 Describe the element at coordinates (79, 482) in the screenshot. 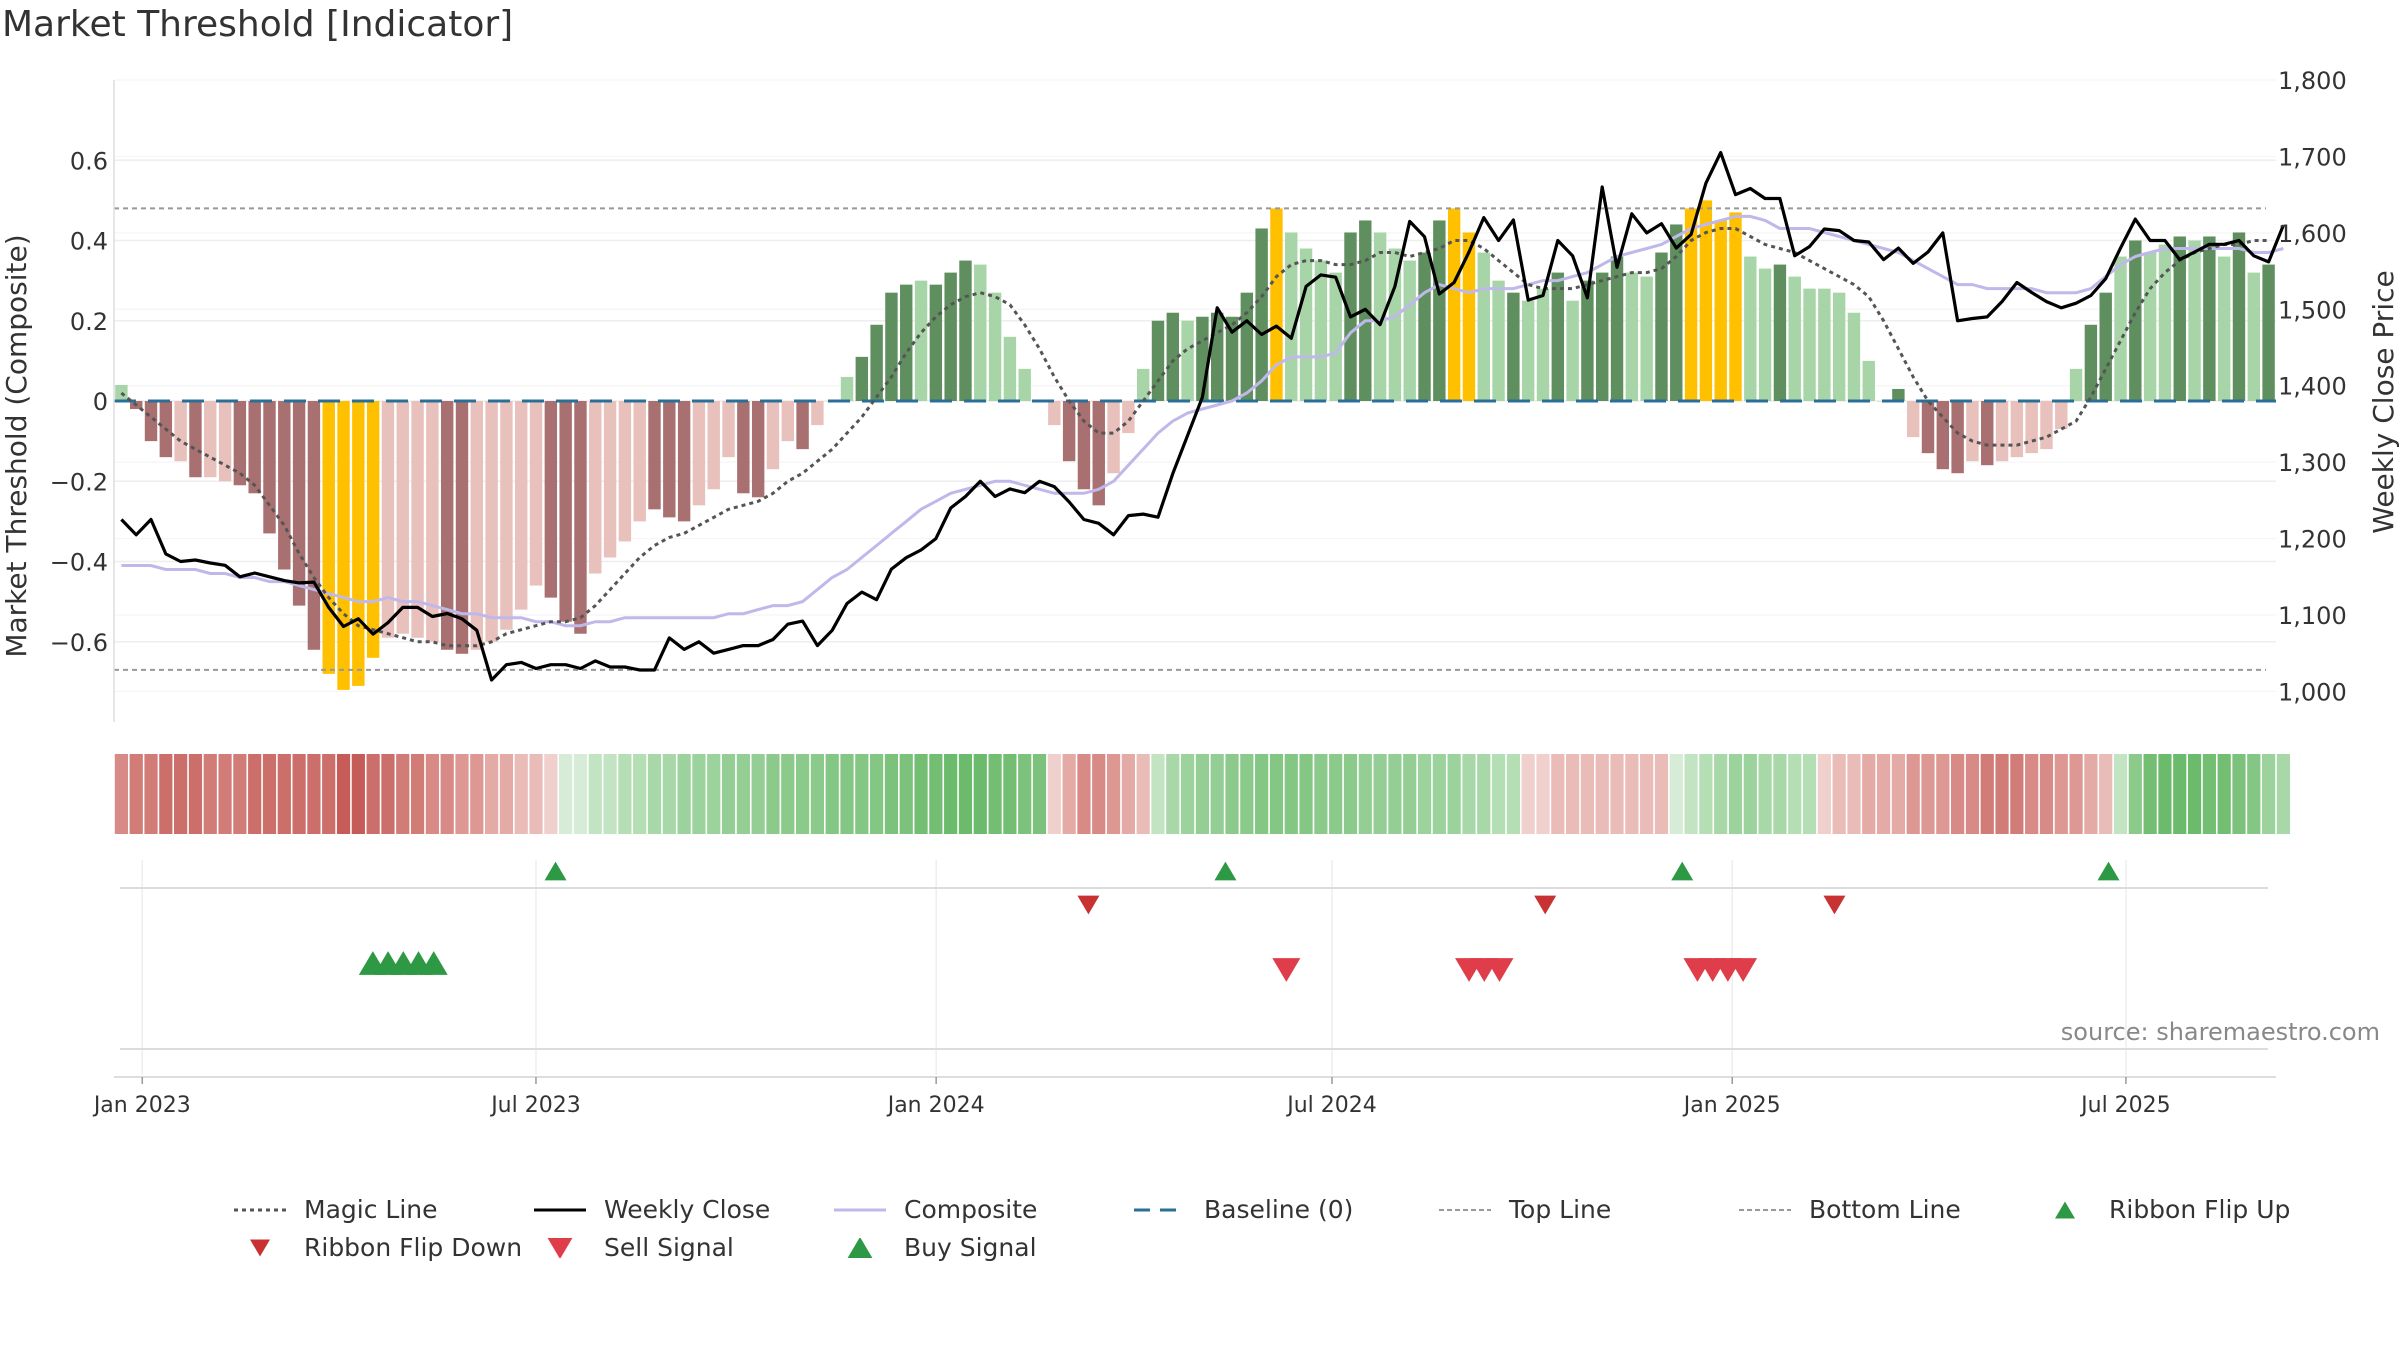

I see `y-left-tick-label: −0.2` at that location.